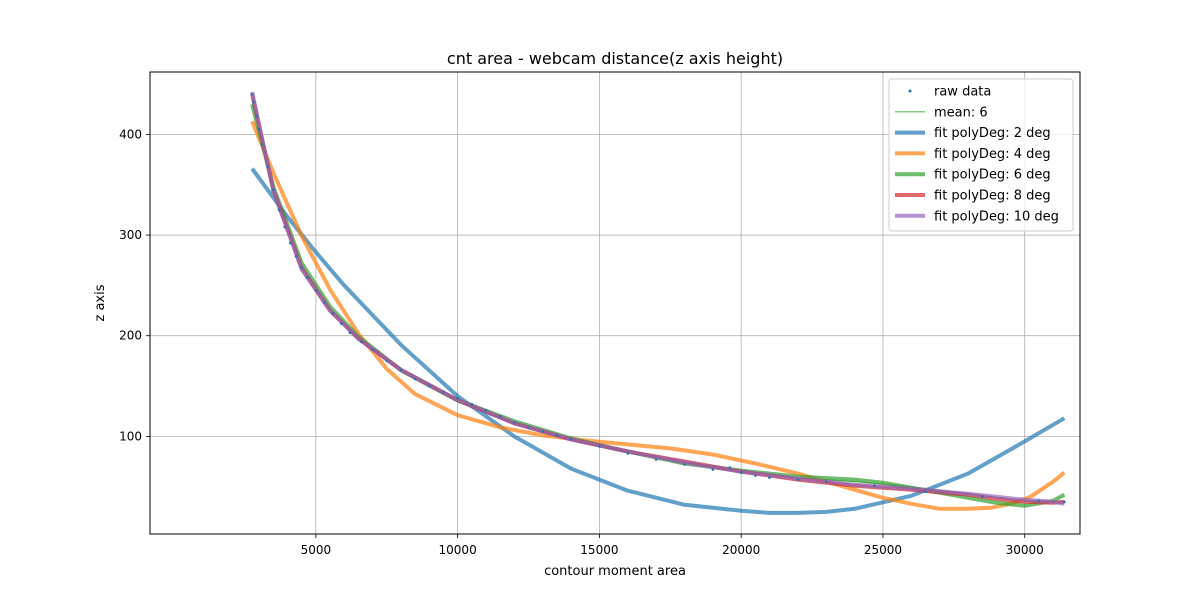 This screenshot has height=600, width=1200. Describe the element at coordinates (910, 91) in the screenshot. I see `legend-marker` at that location.